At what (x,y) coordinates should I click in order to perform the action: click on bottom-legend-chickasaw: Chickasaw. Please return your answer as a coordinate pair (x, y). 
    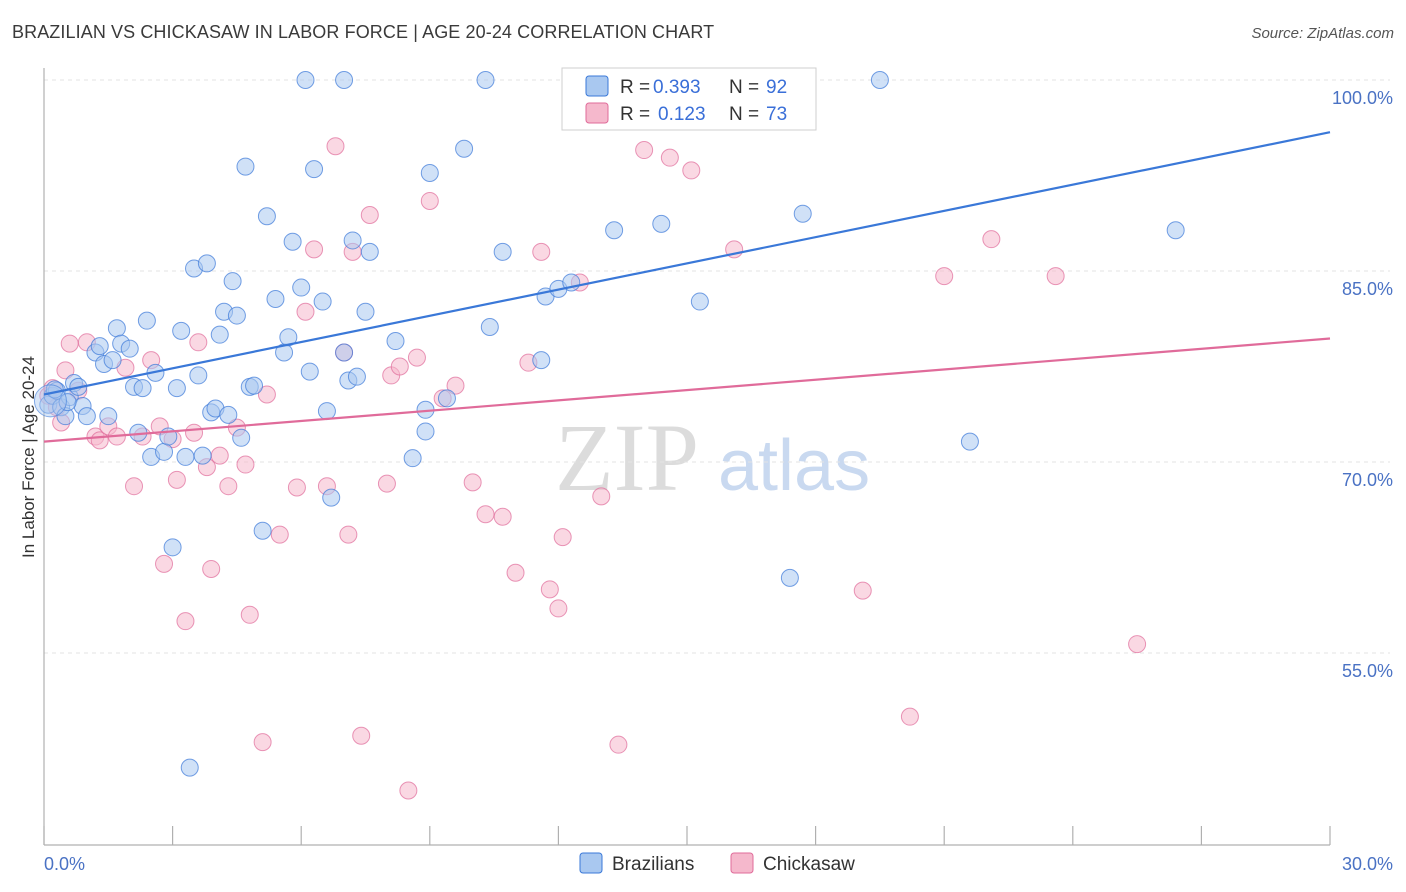
    Looking at the image, I should click on (809, 864).